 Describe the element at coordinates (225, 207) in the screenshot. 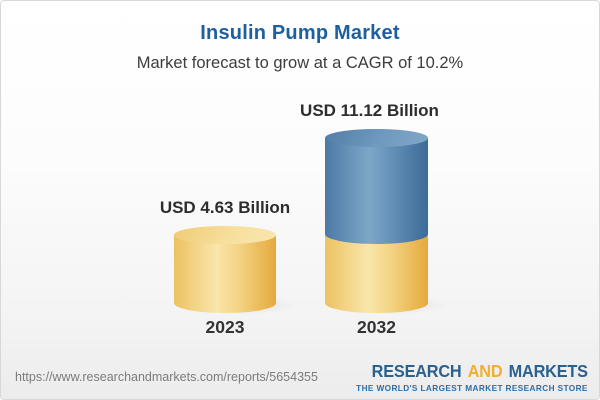

I see `value-label-2023: USD 4.63 Billion` at that location.